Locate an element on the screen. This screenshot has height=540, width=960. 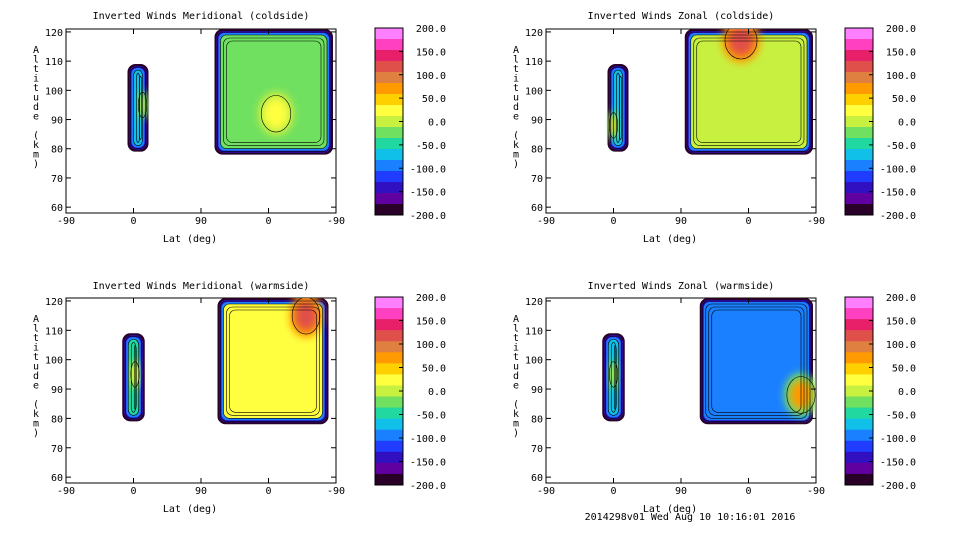
chart-title: Inverted Winds Zonal (coldside) is located at coordinates (681, 16).